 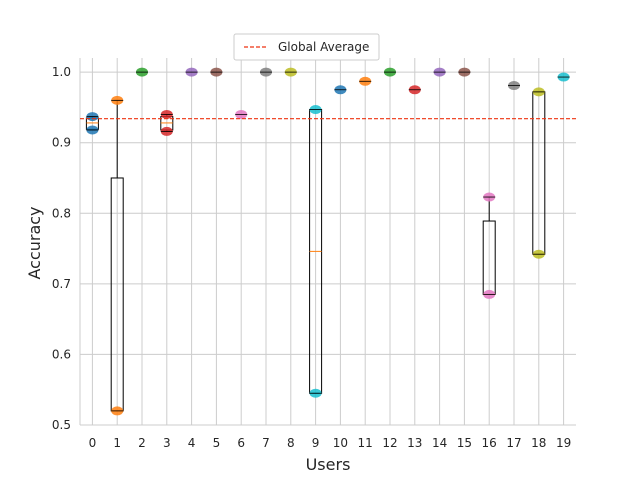 I want to click on x-tick-label-5: 5, so click(x=217, y=443).